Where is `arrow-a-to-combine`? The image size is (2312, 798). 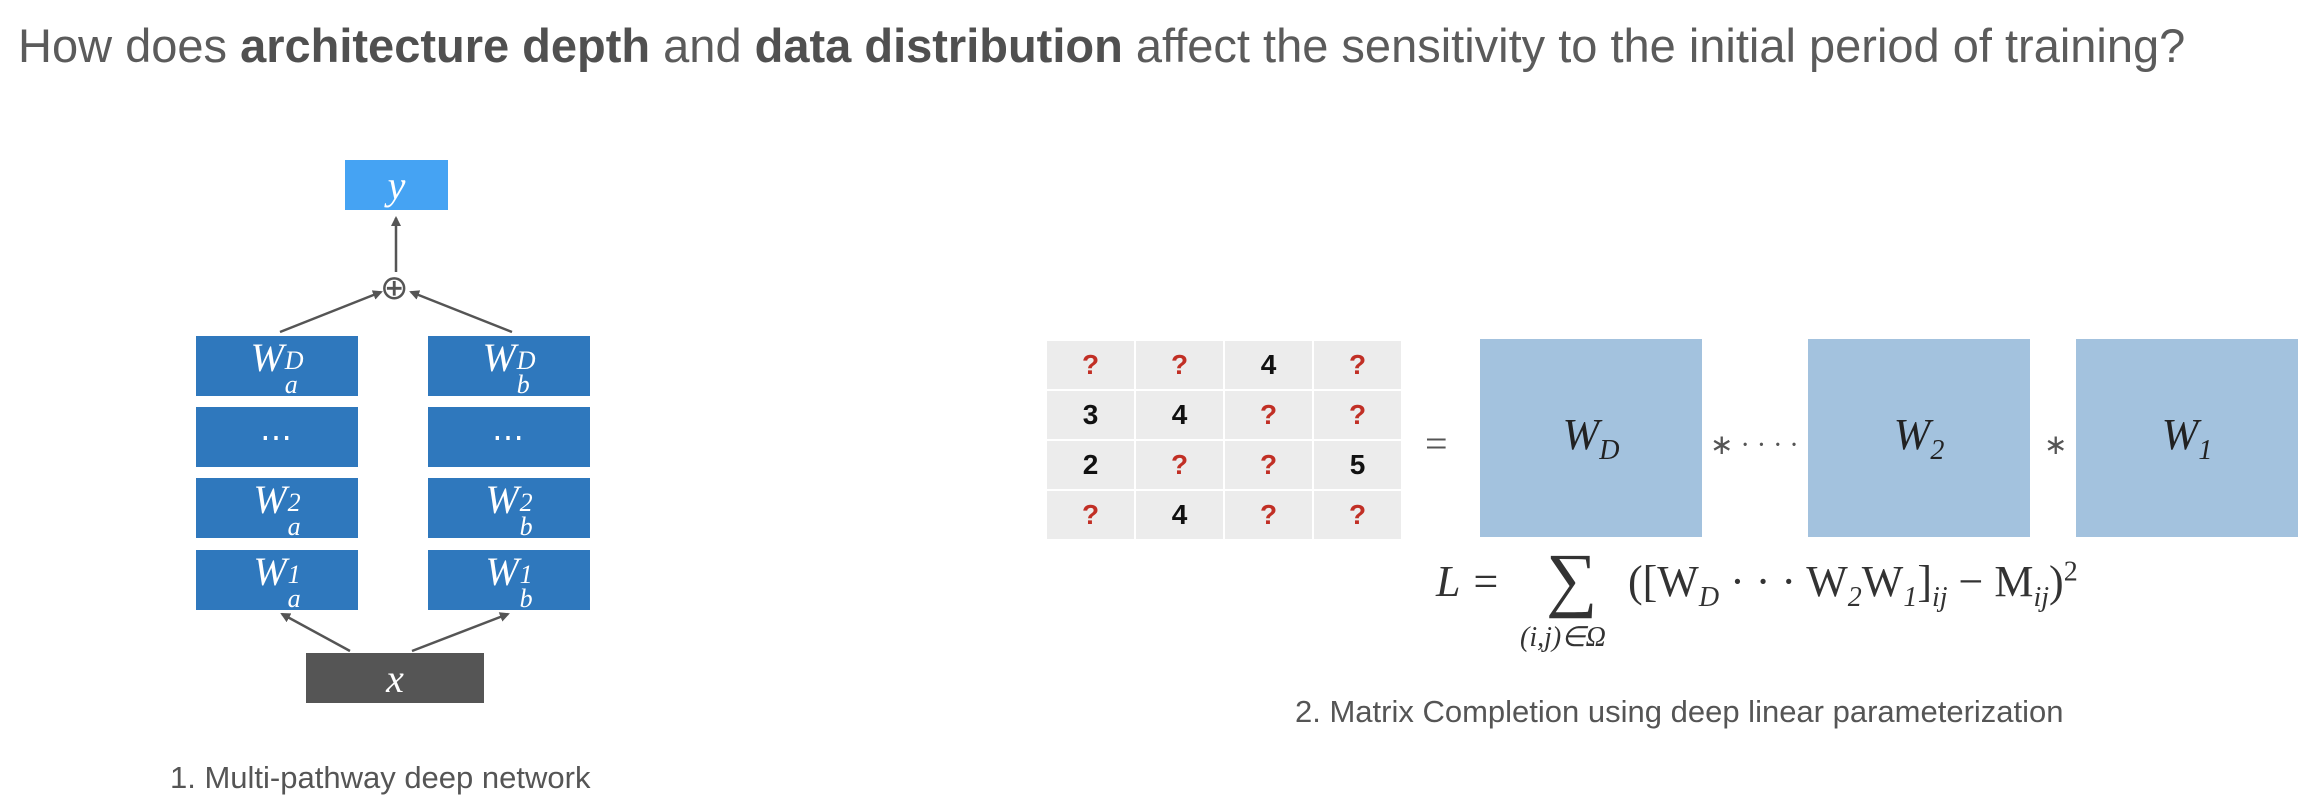 arrow-a-to-combine is located at coordinates (331, 312).